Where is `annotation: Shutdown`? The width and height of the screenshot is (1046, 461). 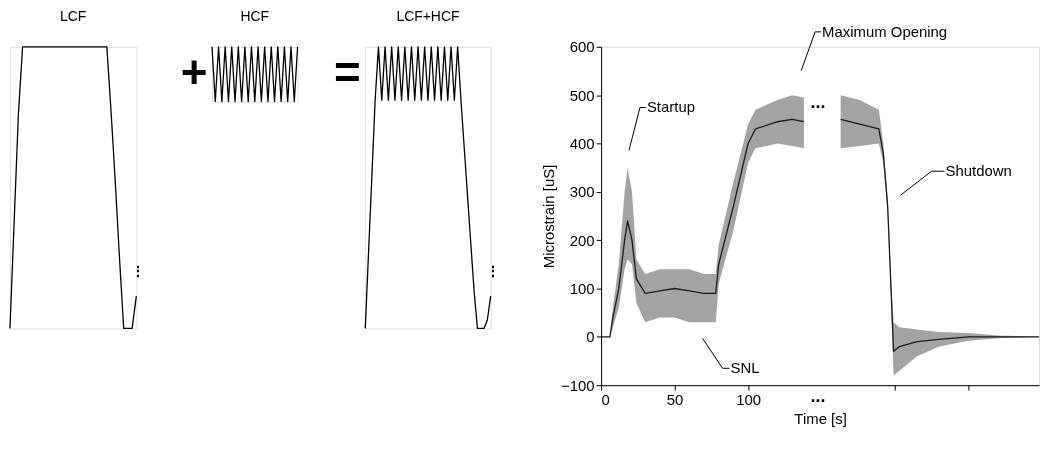
annotation: Shutdown is located at coordinates (978, 171).